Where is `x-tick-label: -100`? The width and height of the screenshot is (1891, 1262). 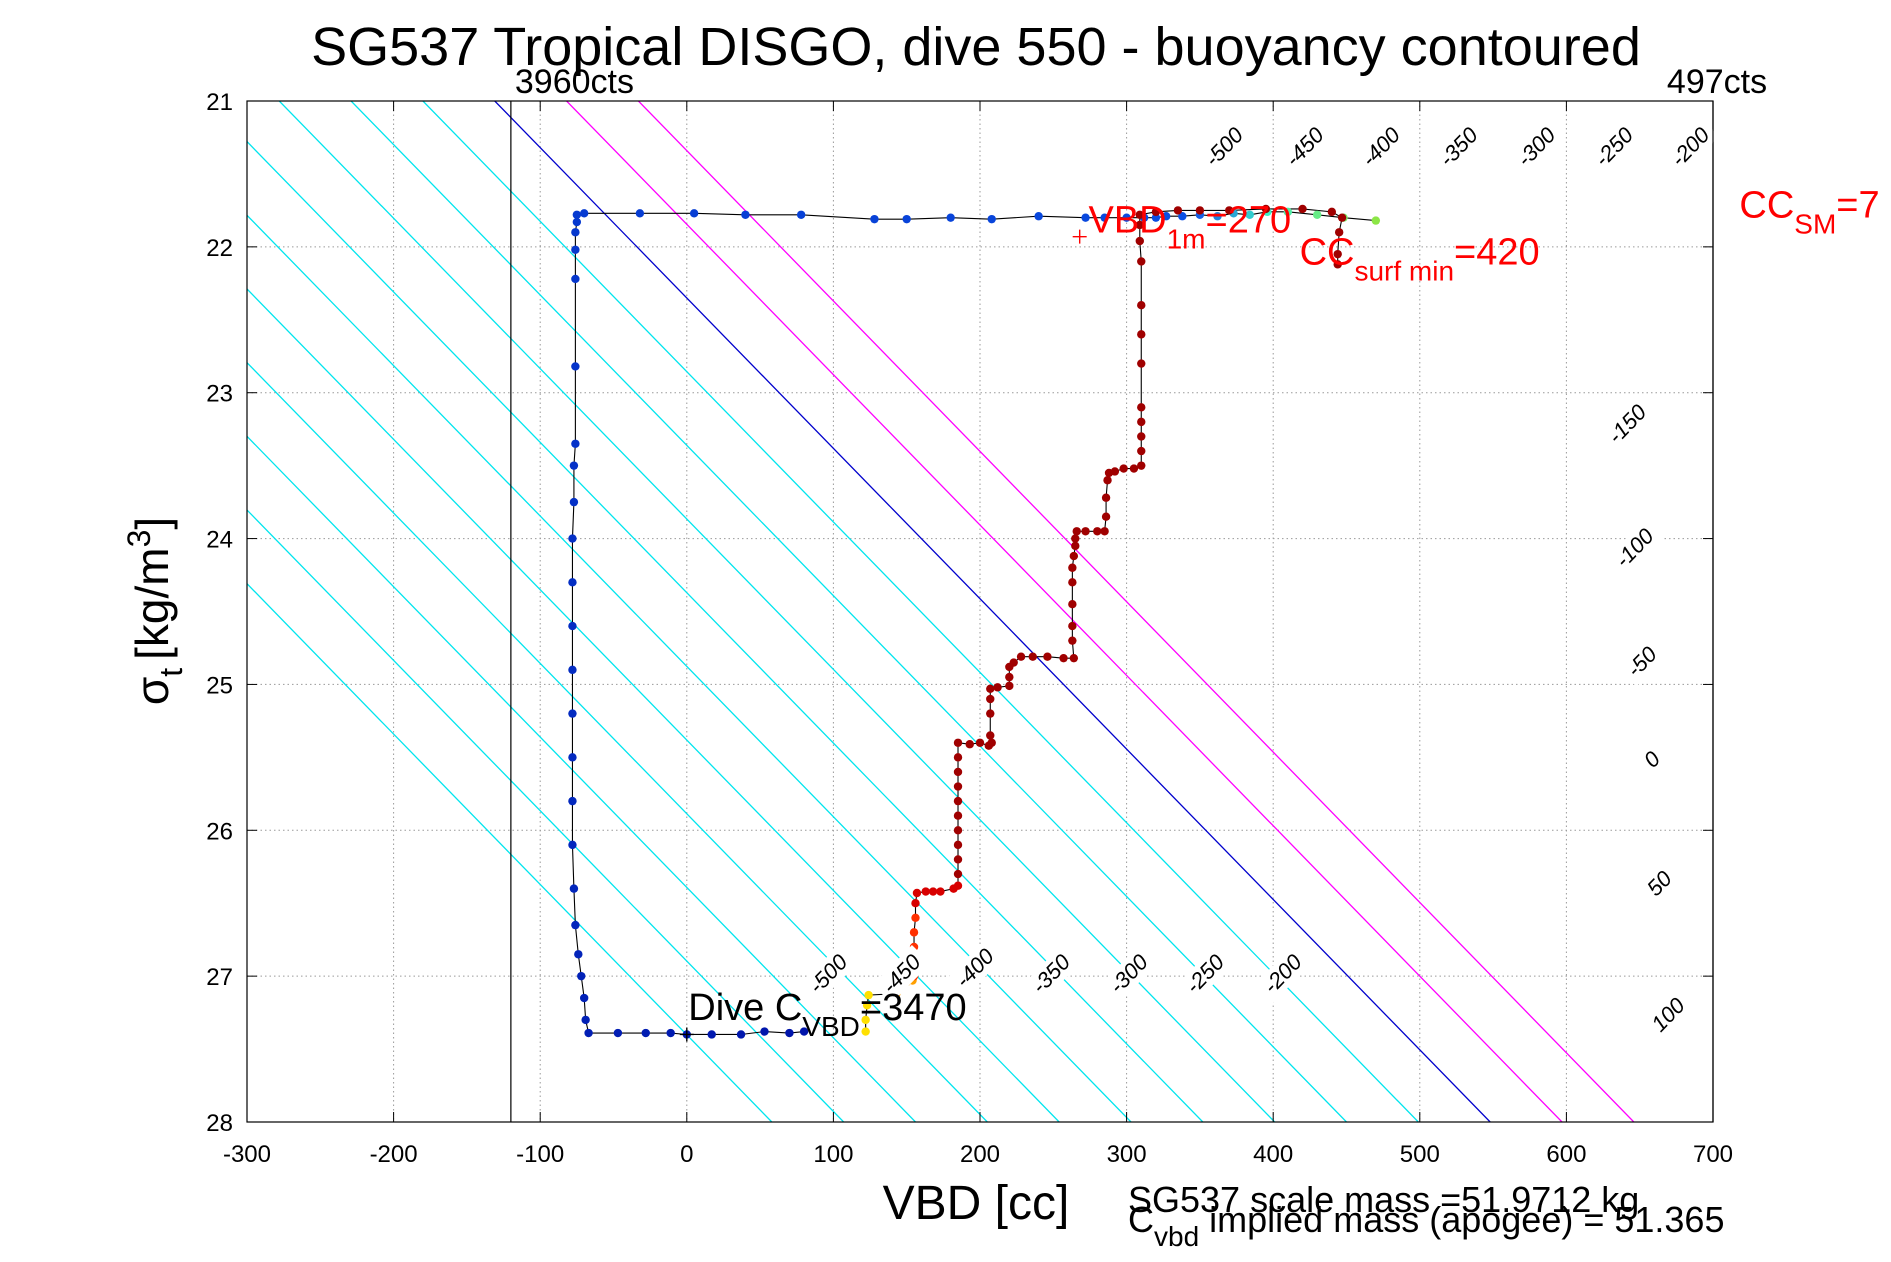
x-tick-label: -100 is located at coordinates (540, 1154).